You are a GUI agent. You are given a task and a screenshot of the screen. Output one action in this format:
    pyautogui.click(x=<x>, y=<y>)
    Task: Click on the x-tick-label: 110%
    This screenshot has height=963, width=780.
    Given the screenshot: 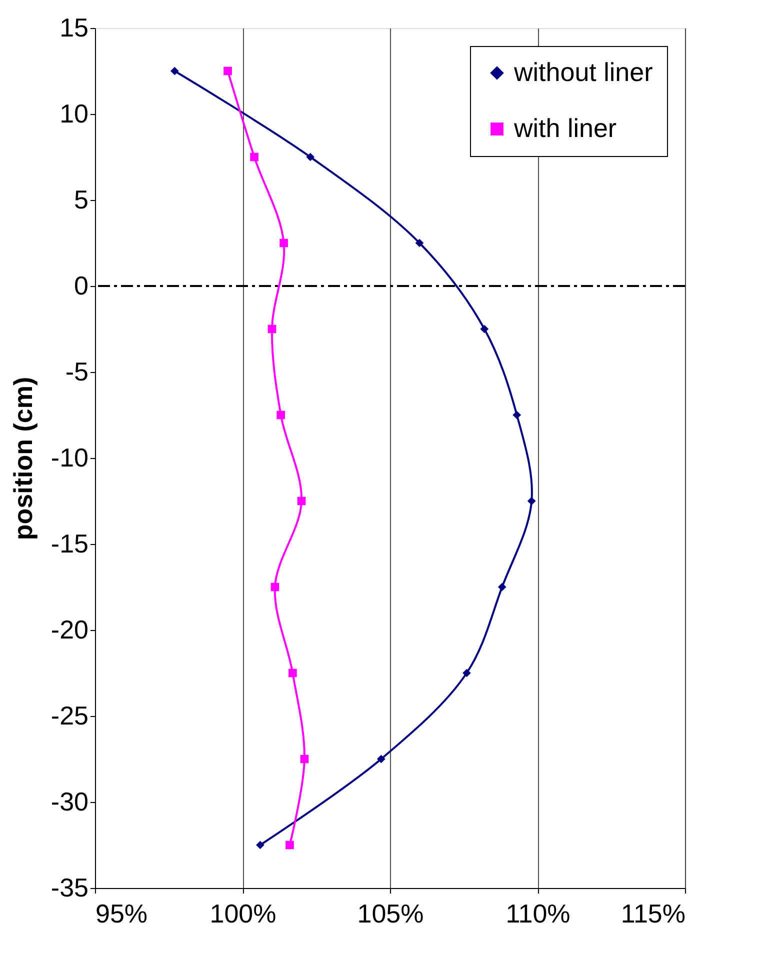 What is the action you would take?
    pyautogui.click(x=538, y=913)
    